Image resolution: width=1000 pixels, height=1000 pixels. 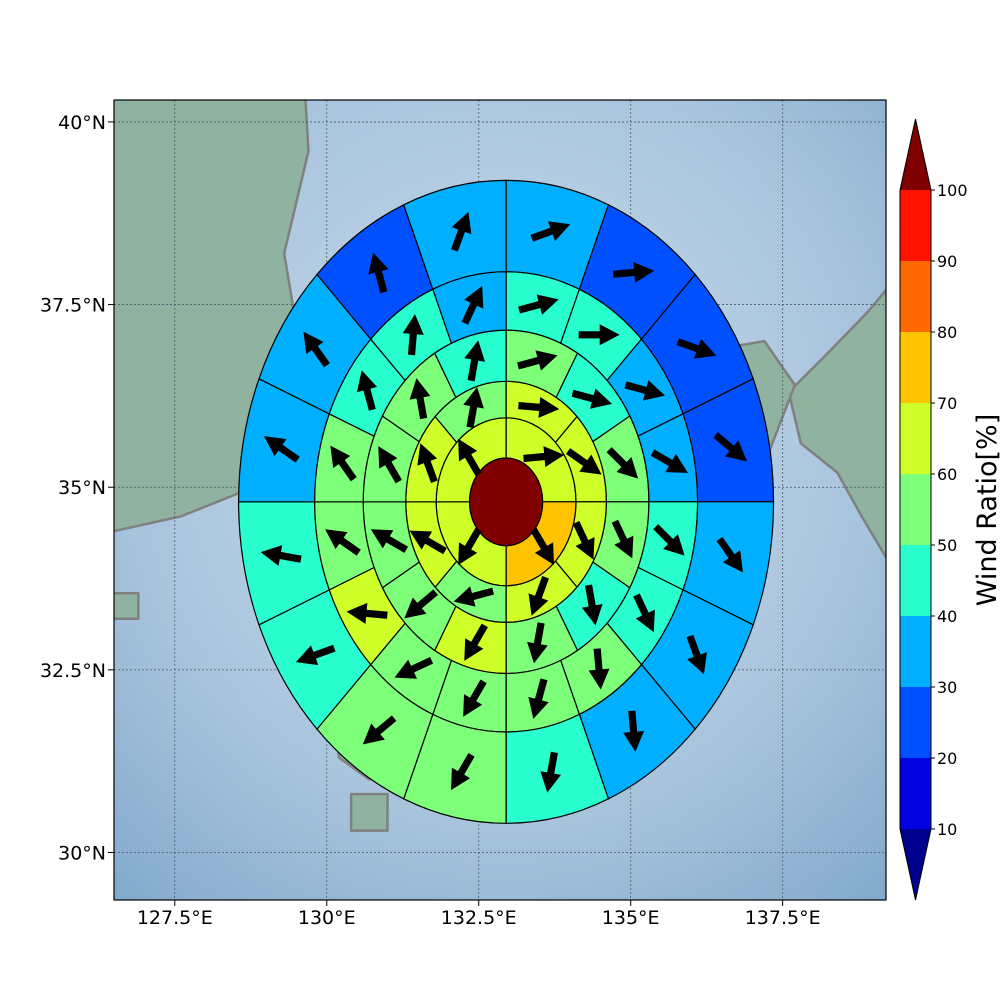 What do you see at coordinates (947, 687) in the screenshot?
I see `colorbar-tick-label: 30` at bounding box center [947, 687].